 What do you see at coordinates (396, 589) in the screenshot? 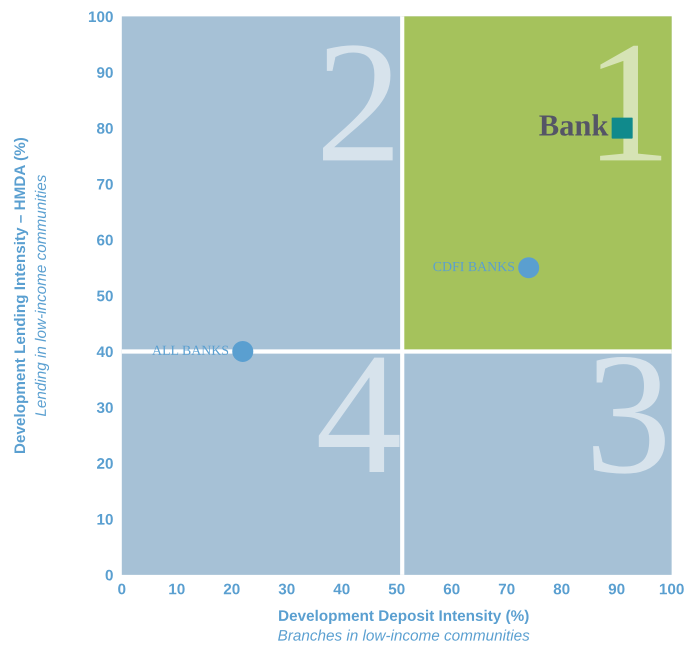
I see `x-tick-label: 50` at bounding box center [396, 589].